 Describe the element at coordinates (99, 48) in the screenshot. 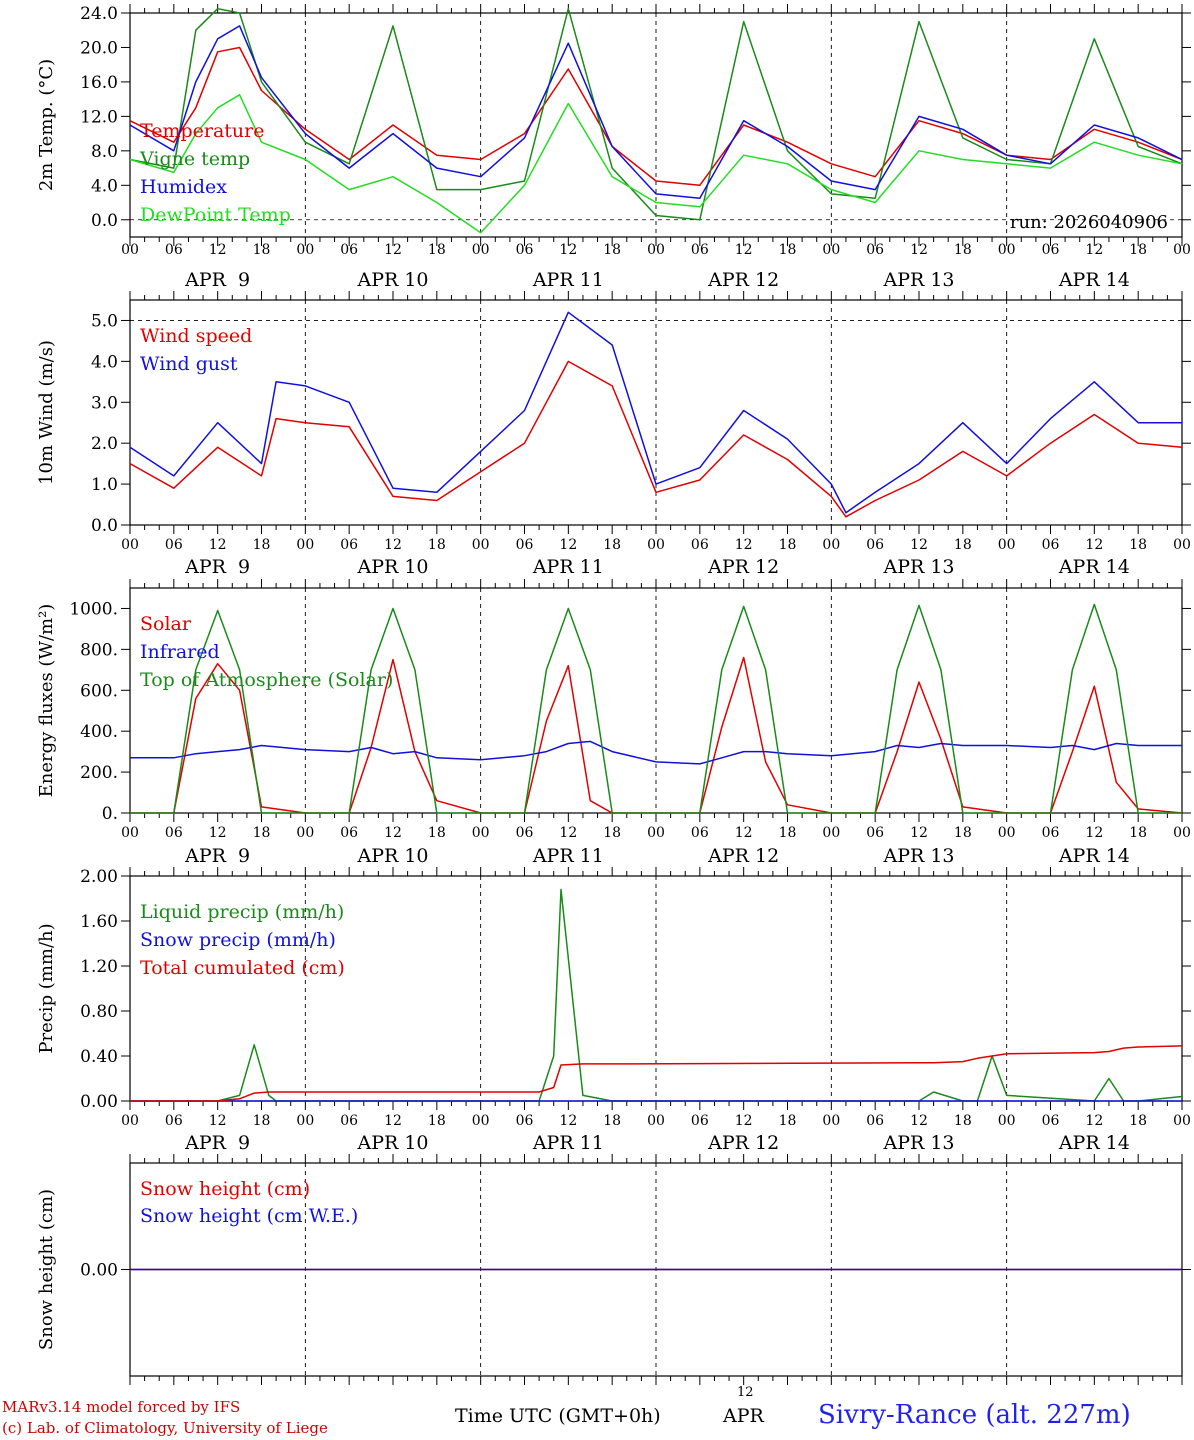

I see `y-tick-label: 20.0` at that location.